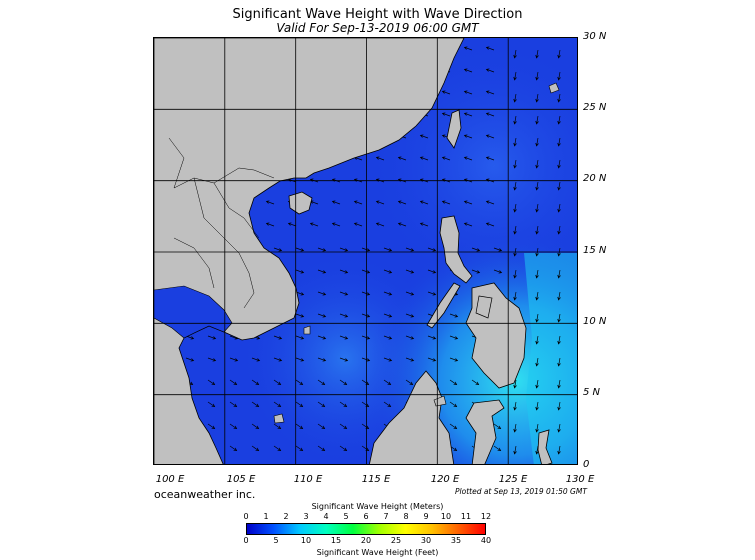  Describe the element at coordinates (485, 431) in the screenshot. I see `land-sulawesi` at that location.